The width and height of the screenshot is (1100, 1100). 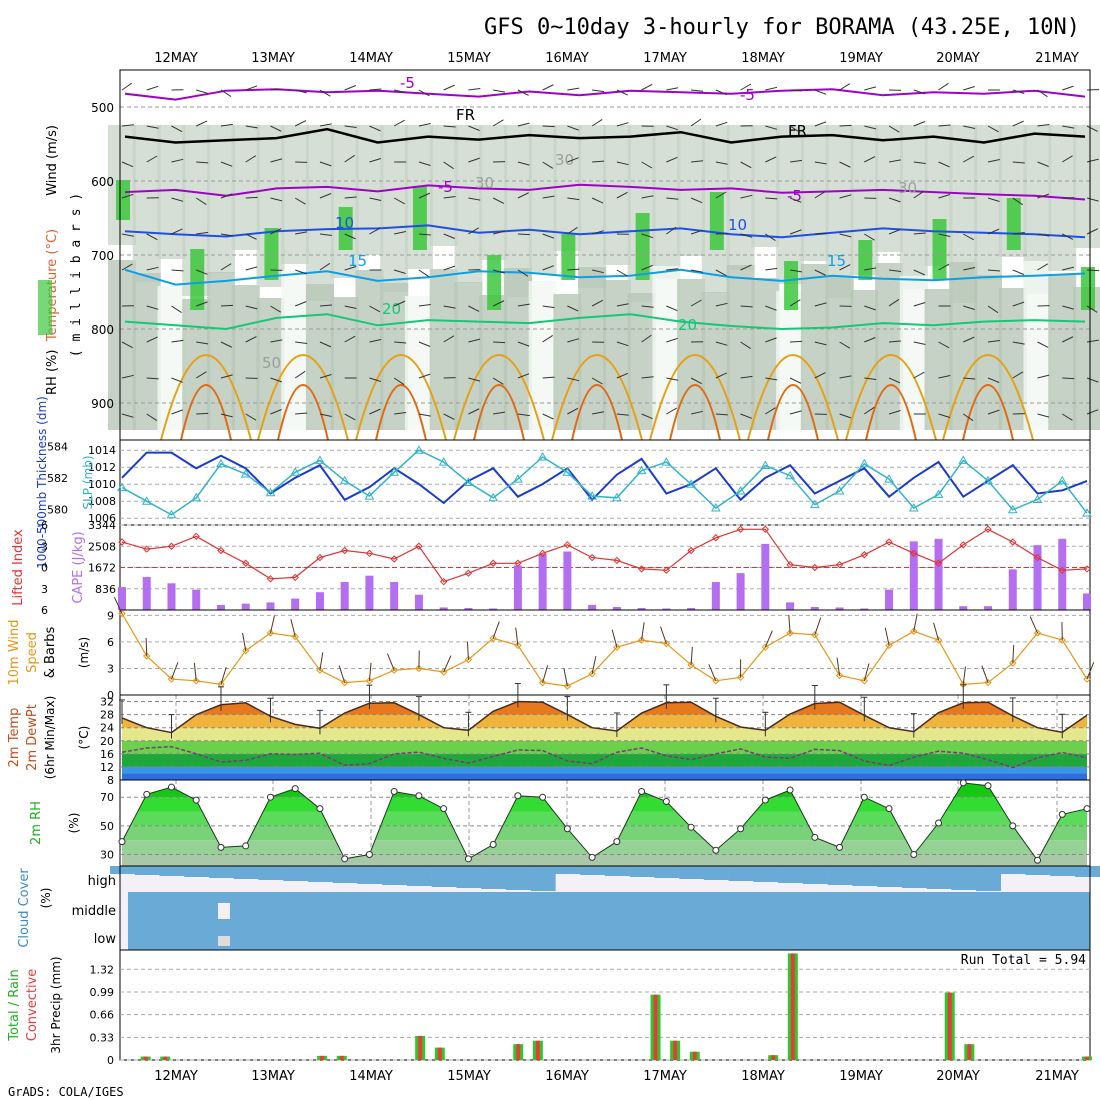 I want to click on rh2m-panel: 70 50 30 2m RH (%), so click(x=560, y=823).